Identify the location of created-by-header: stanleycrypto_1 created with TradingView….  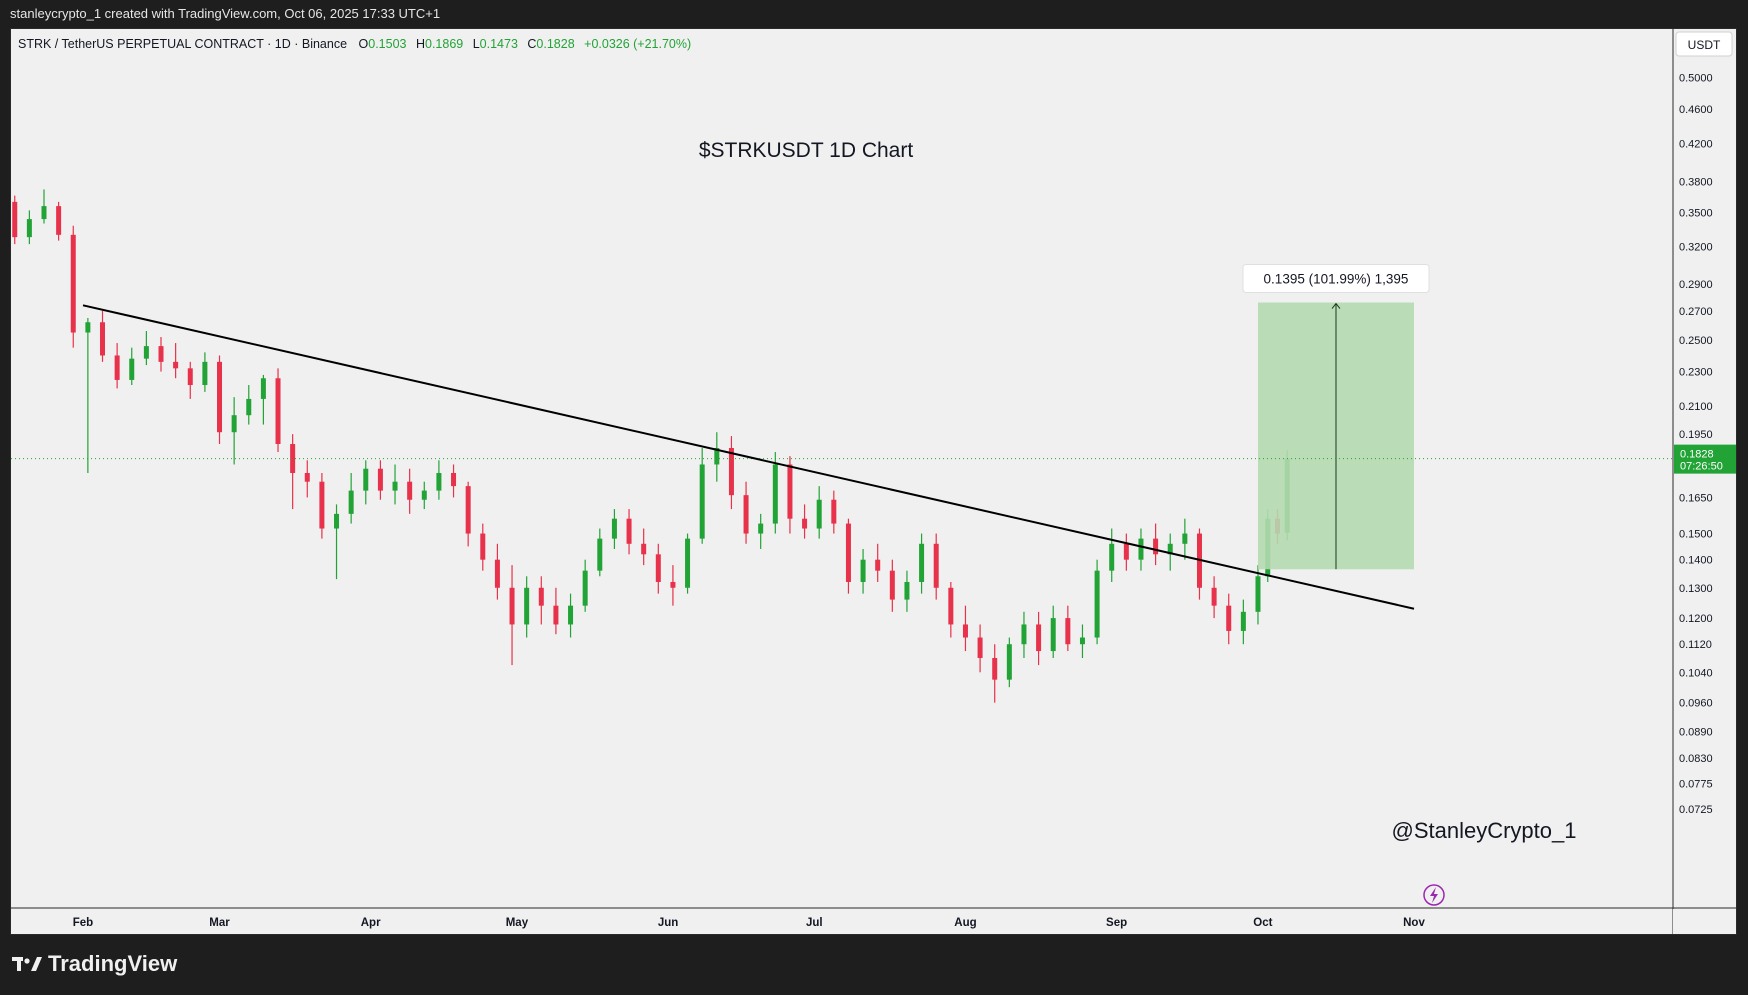
(225, 13).